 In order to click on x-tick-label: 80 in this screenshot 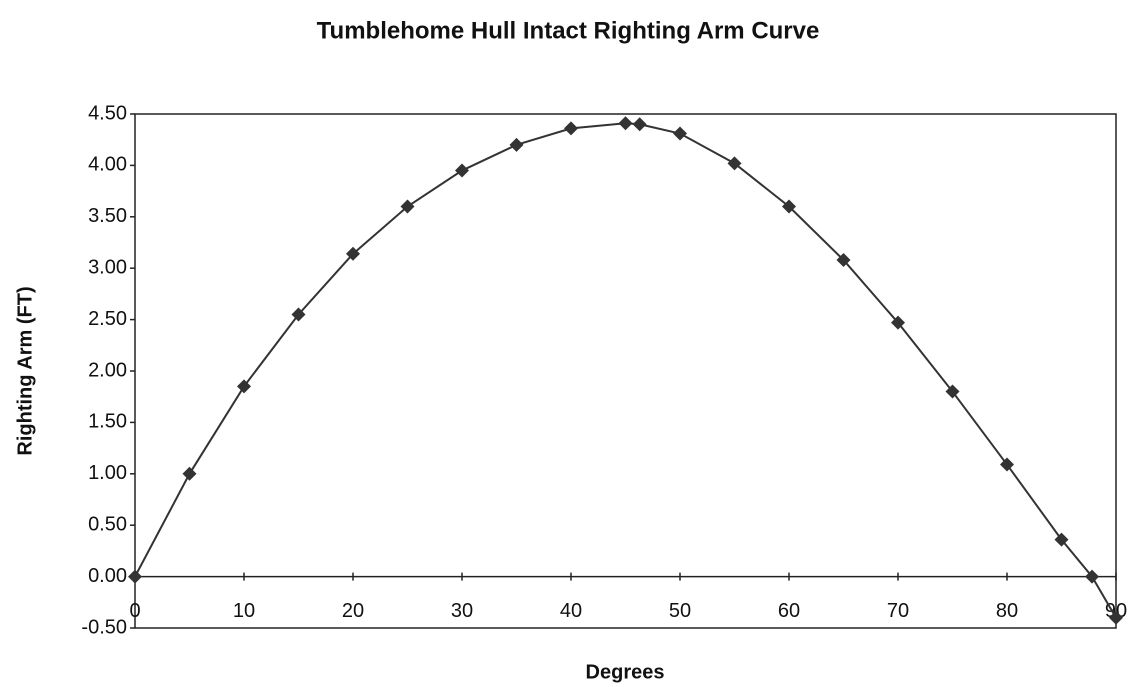, I will do `click(1007, 611)`.